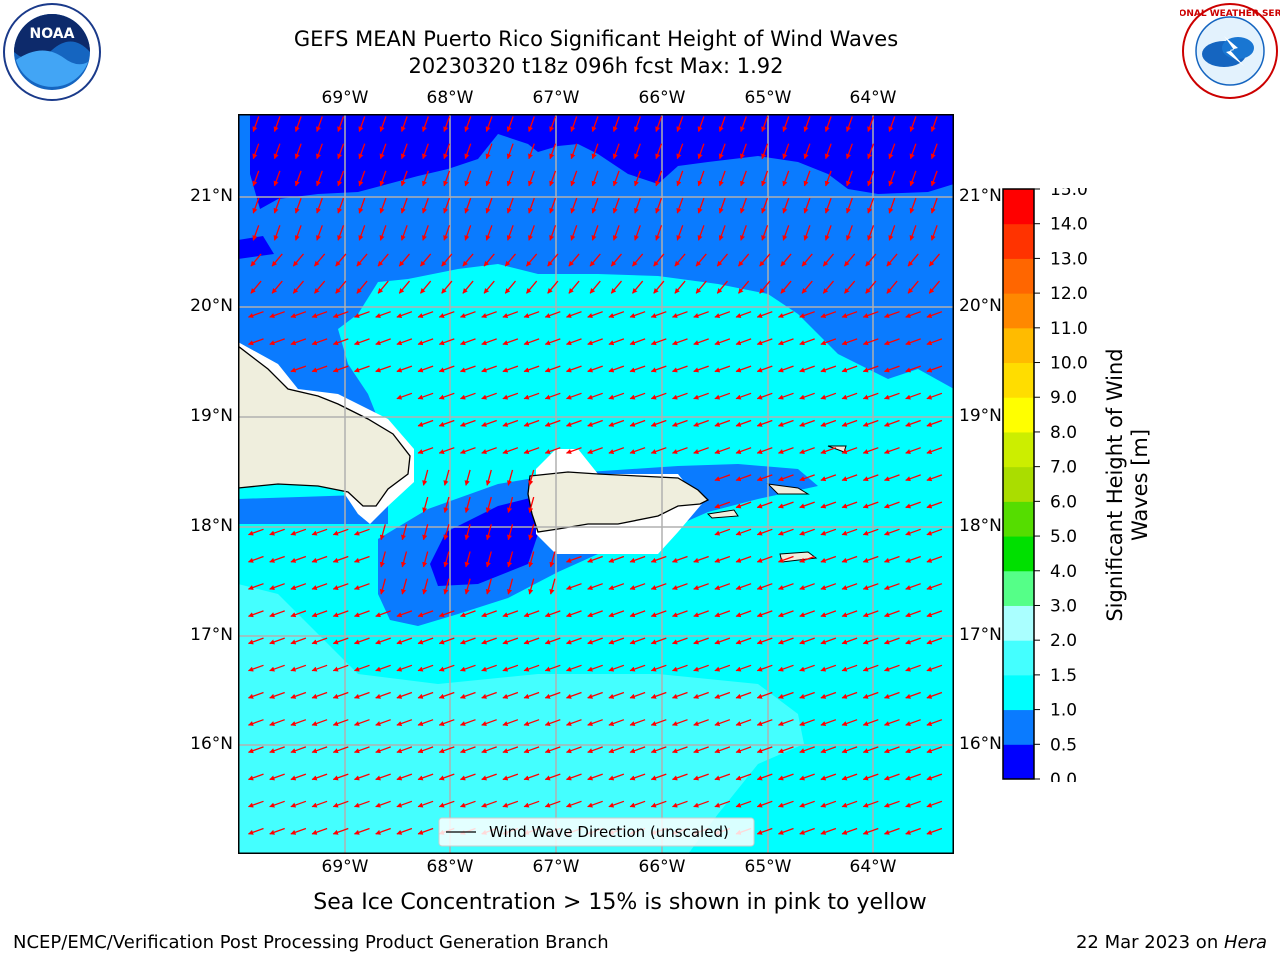 This screenshot has height=960, width=1280. Describe the element at coordinates (211, 526) in the screenshot. I see `lat-tick-left: 18°N` at that location.